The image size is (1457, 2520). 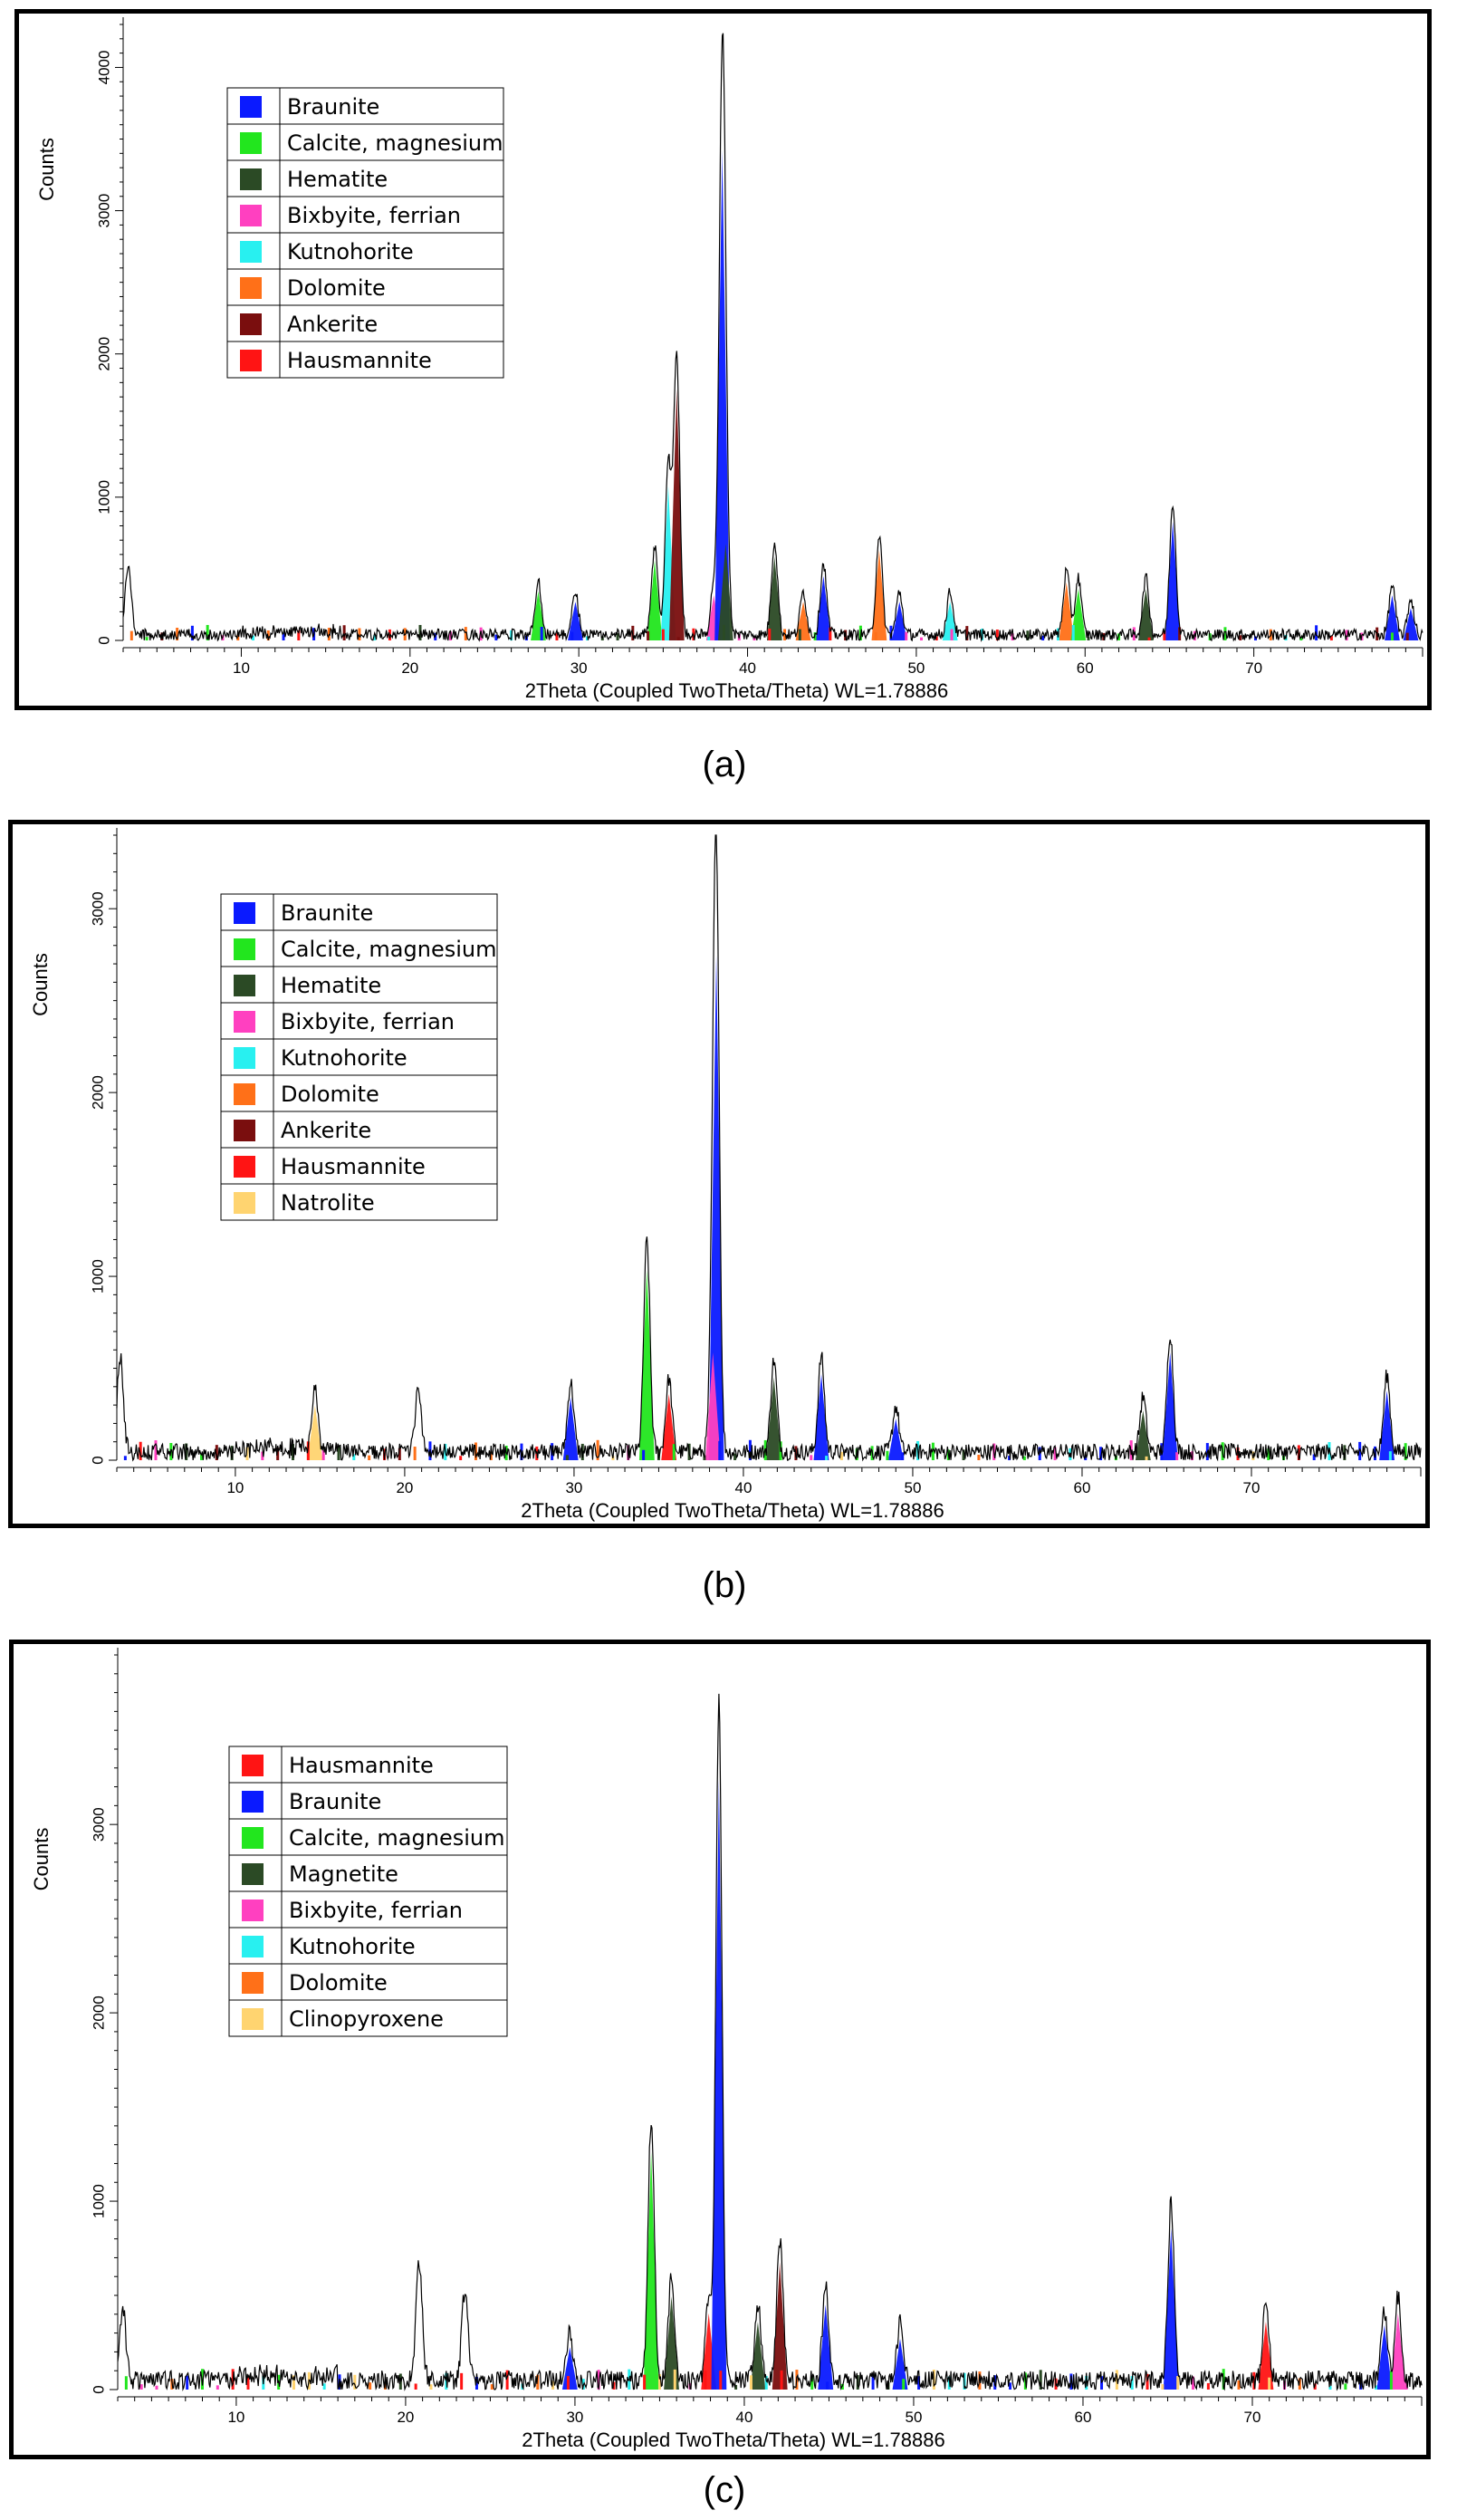 What do you see at coordinates (366, 2019) in the screenshot?
I see `legend-label: Clinopyroxene` at bounding box center [366, 2019].